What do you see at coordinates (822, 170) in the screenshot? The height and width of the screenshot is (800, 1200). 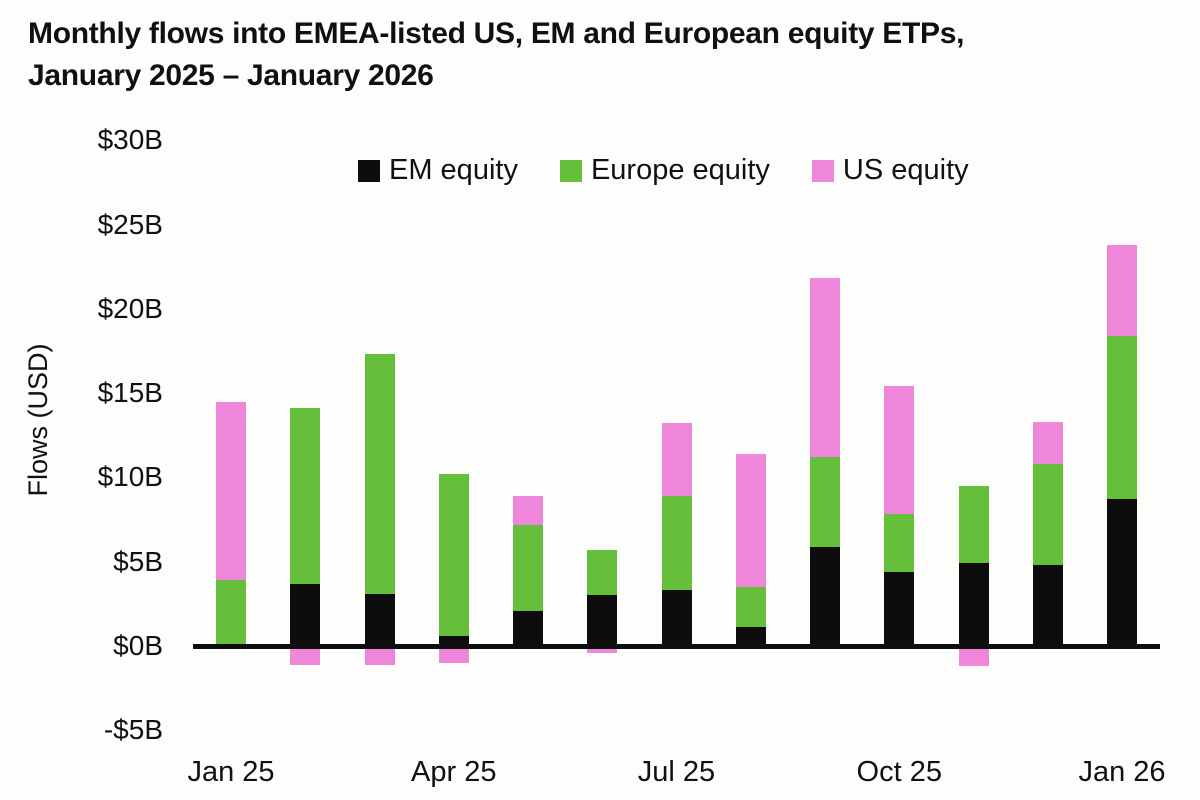 I see `us-equity-swatch-icon` at bounding box center [822, 170].